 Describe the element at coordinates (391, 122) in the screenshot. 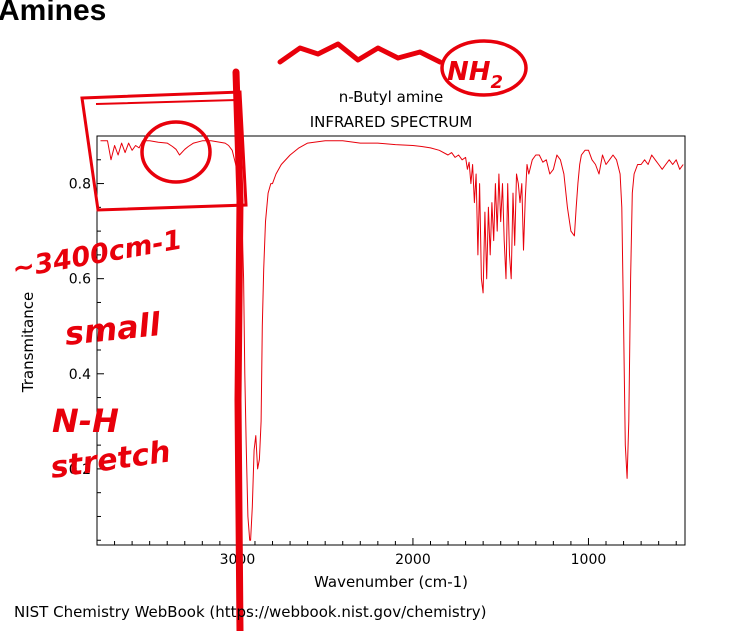

I see `chart-subtitle: INFRARED SPECTRUM` at that location.